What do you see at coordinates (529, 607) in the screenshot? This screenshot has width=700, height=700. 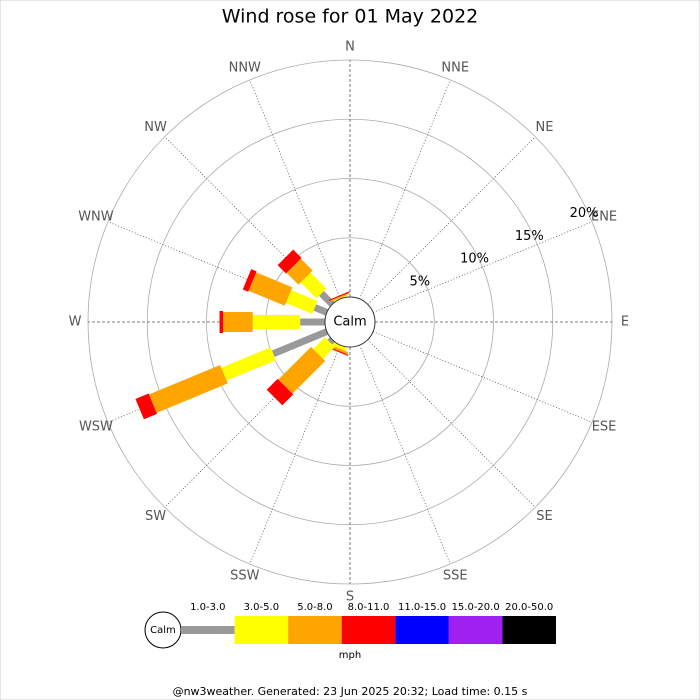 I see `legend-label: 20.0-50.0` at bounding box center [529, 607].